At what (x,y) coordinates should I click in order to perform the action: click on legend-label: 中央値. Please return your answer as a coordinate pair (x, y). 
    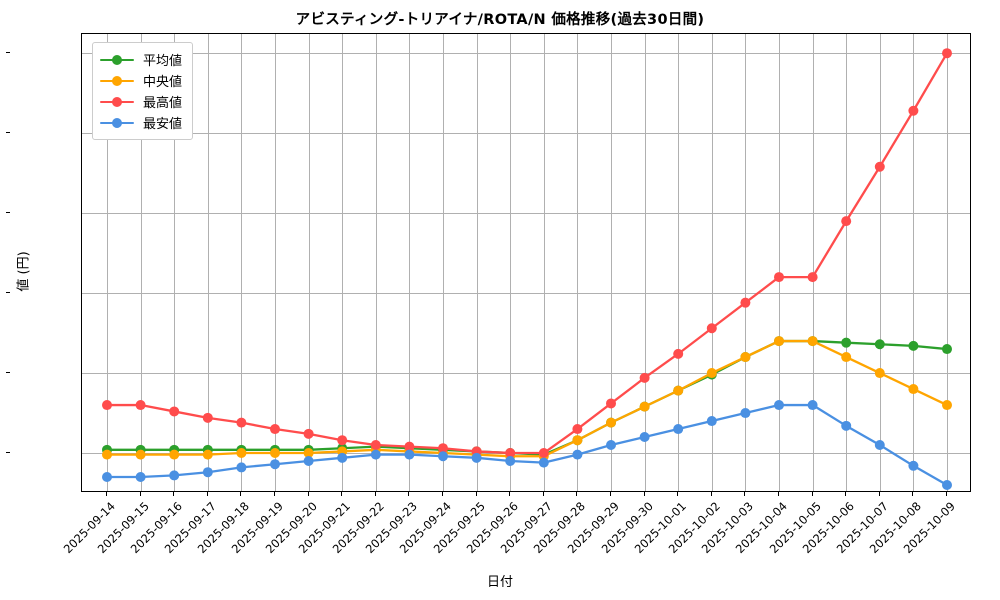
    Looking at the image, I should click on (163, 82).